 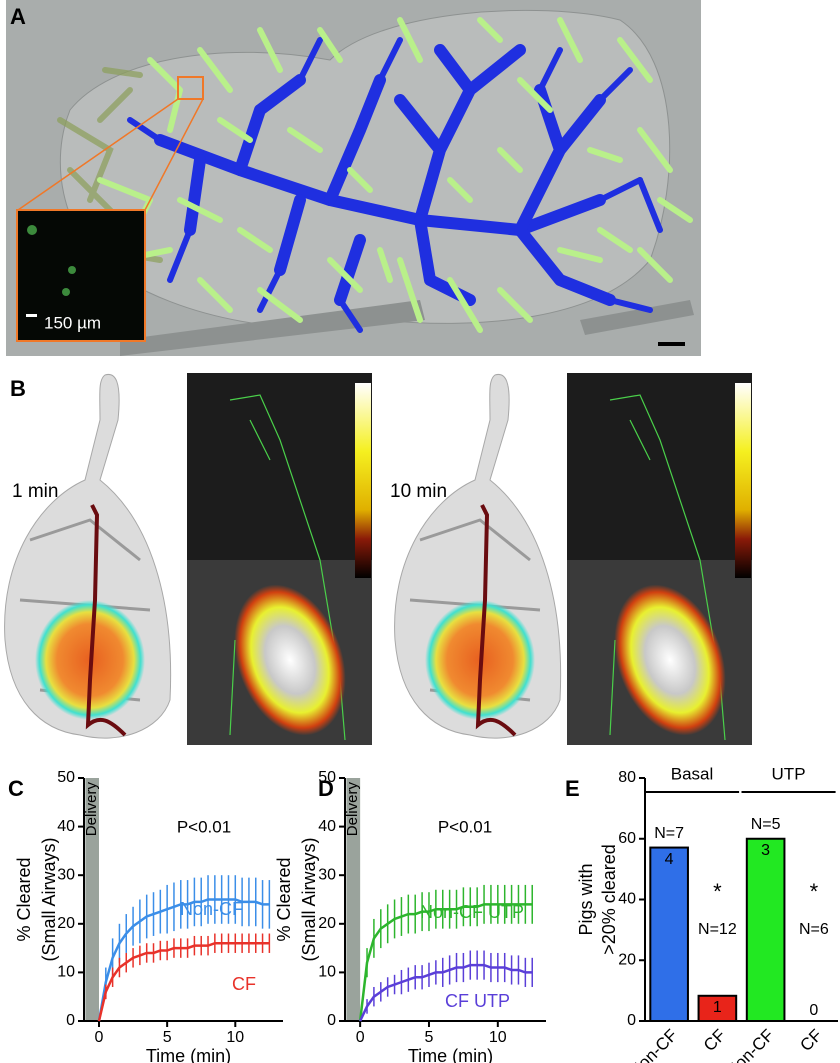 I want to click on bar-count: 4, so click(x=669, y=859).